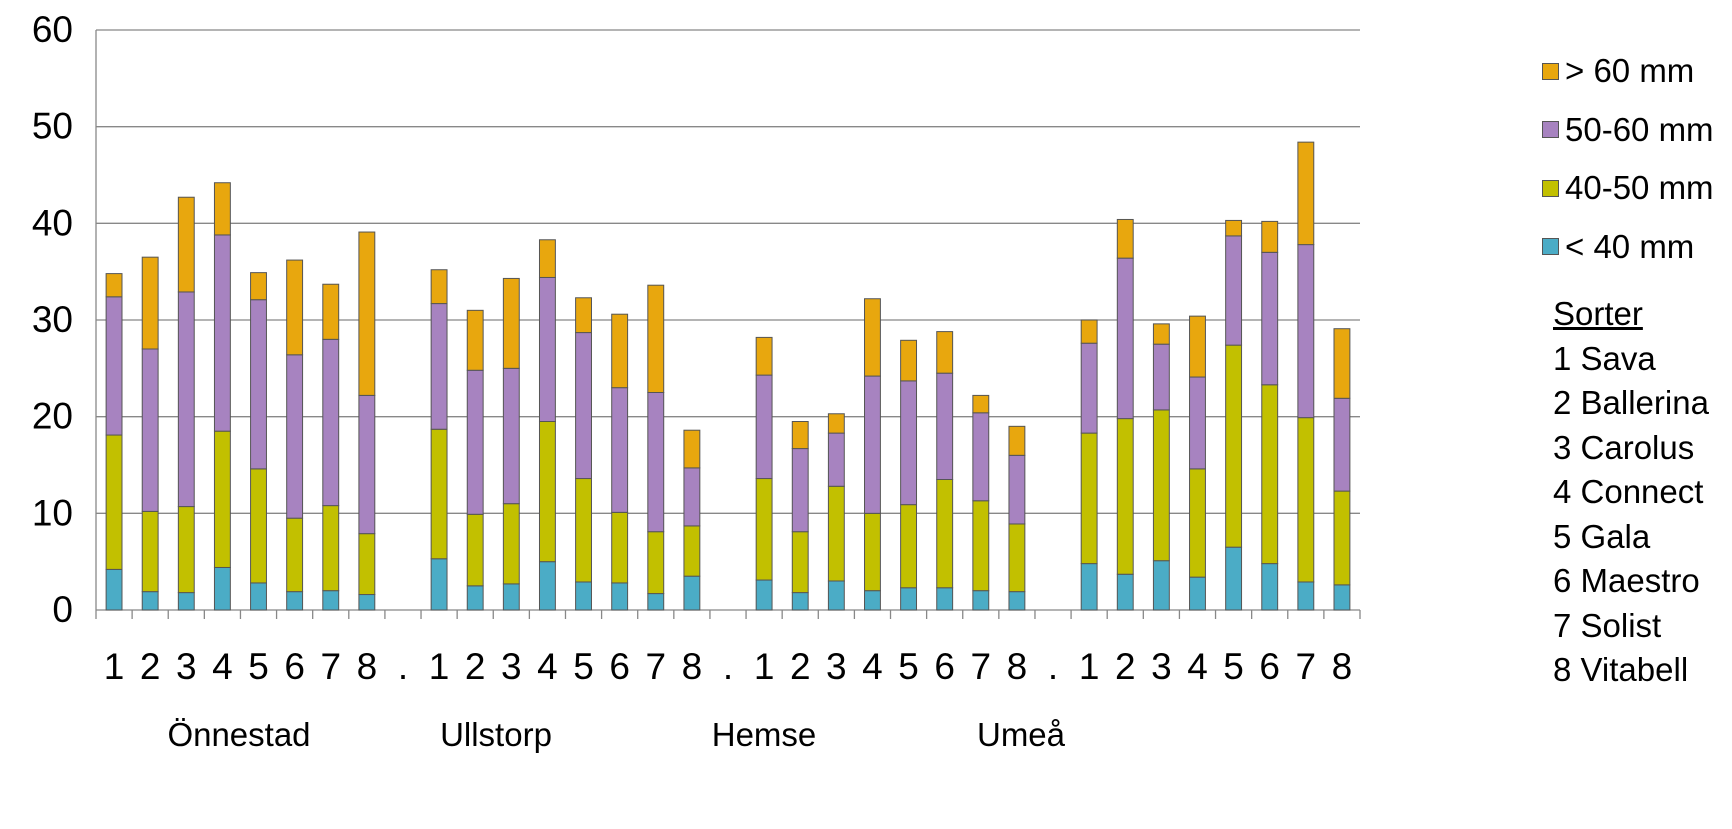 Image resolution: width=1732 pixels, height=829 pixels. What do you see at coordinates (1628, 71) in the screenshot?
I see `legend-item-gt60: > 60 mm` at bounding box center [1628, 71].